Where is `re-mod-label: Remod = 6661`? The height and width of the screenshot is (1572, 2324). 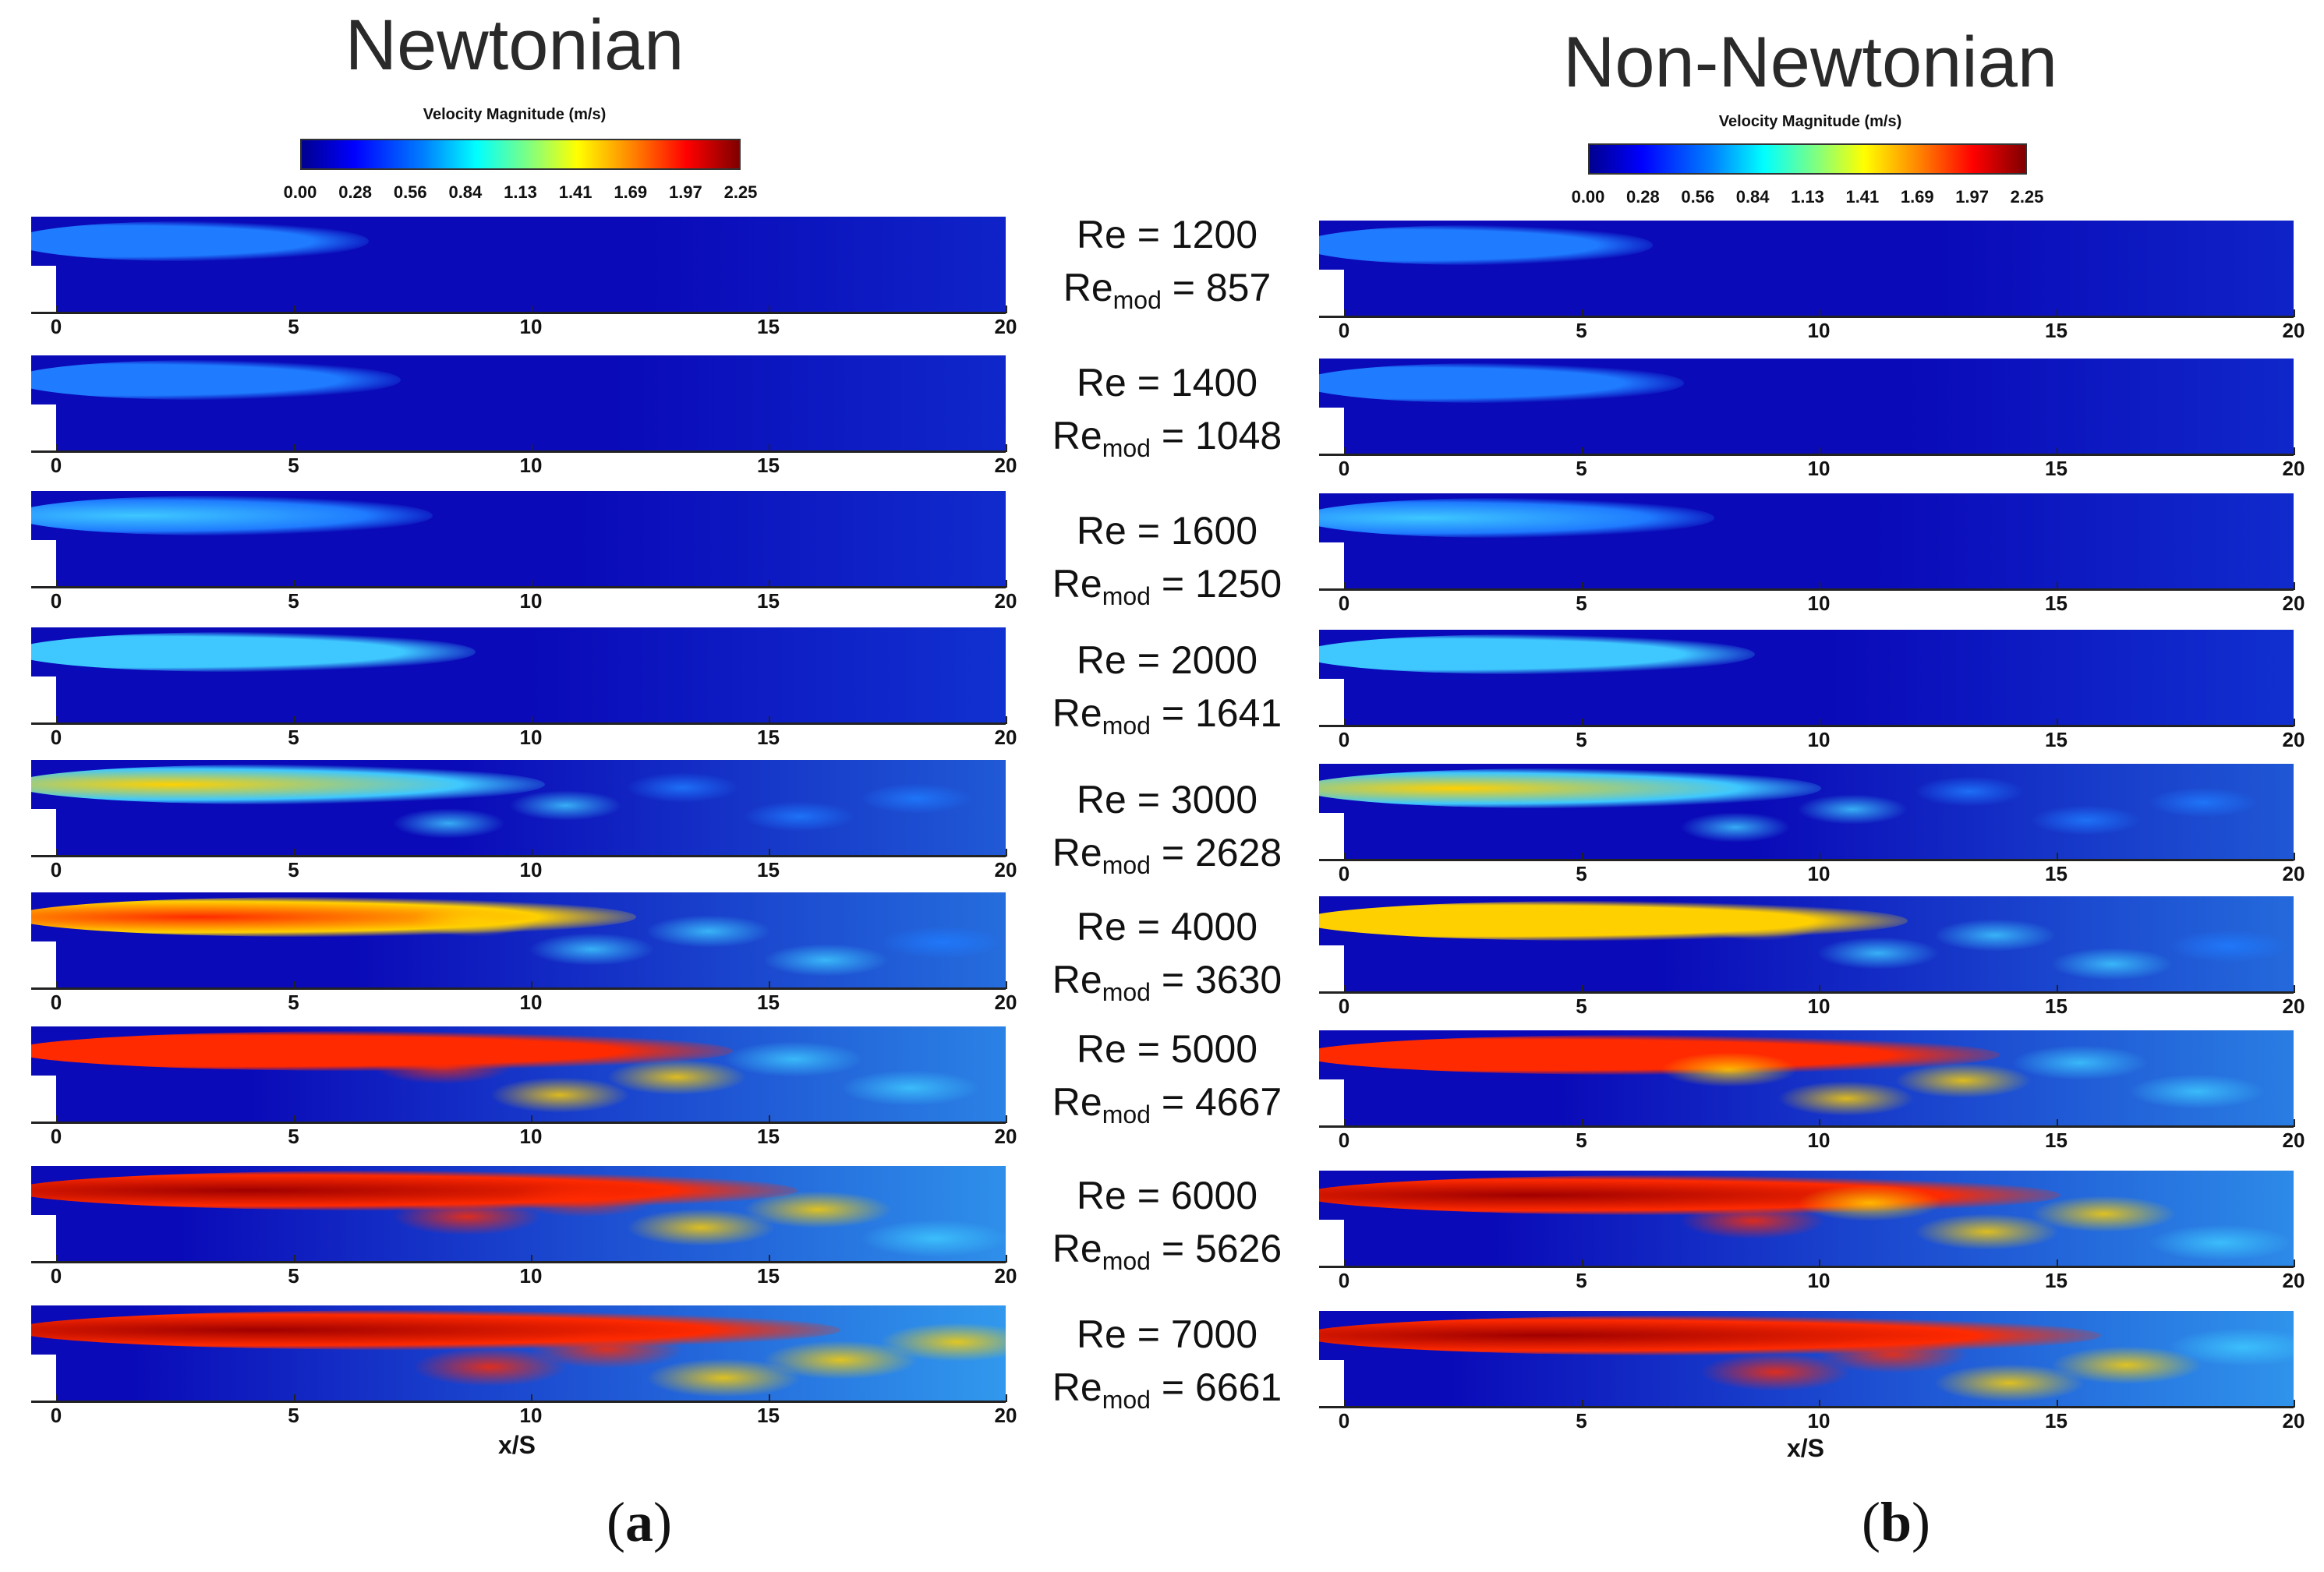 re-mod-label: Remod = 6661 is located at coordinates (1167, 1390).